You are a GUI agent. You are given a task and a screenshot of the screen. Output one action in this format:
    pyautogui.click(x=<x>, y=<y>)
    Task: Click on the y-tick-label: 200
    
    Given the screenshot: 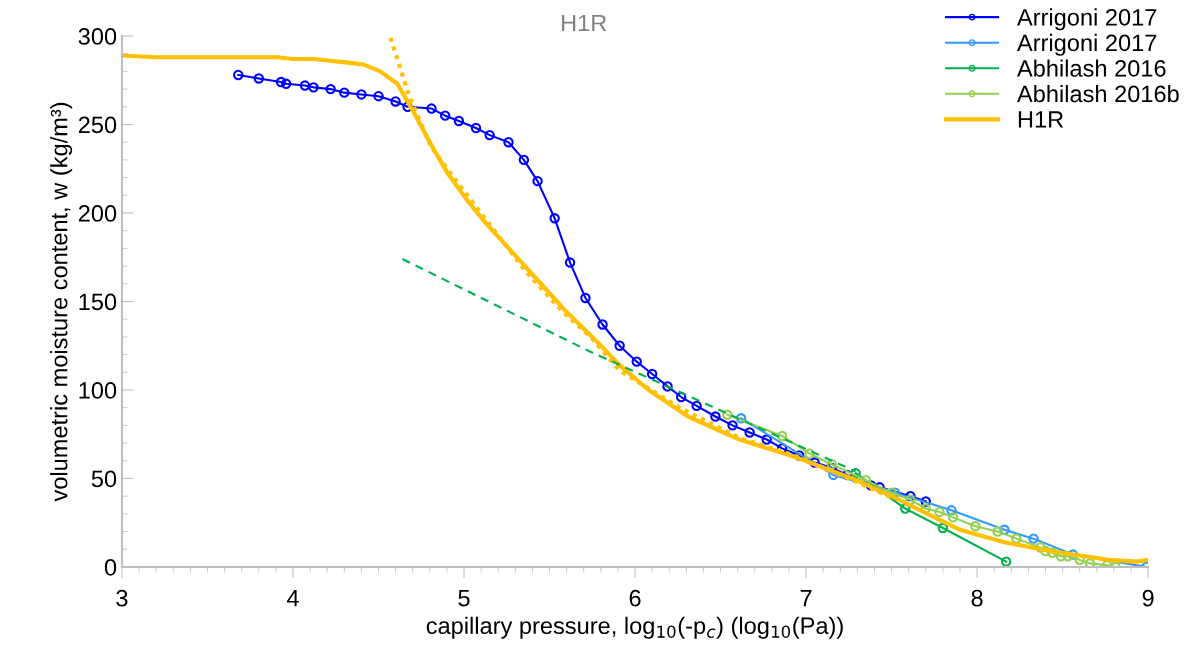 What is the action you would take?
    pyautogui.click(x=97, y=213)
    